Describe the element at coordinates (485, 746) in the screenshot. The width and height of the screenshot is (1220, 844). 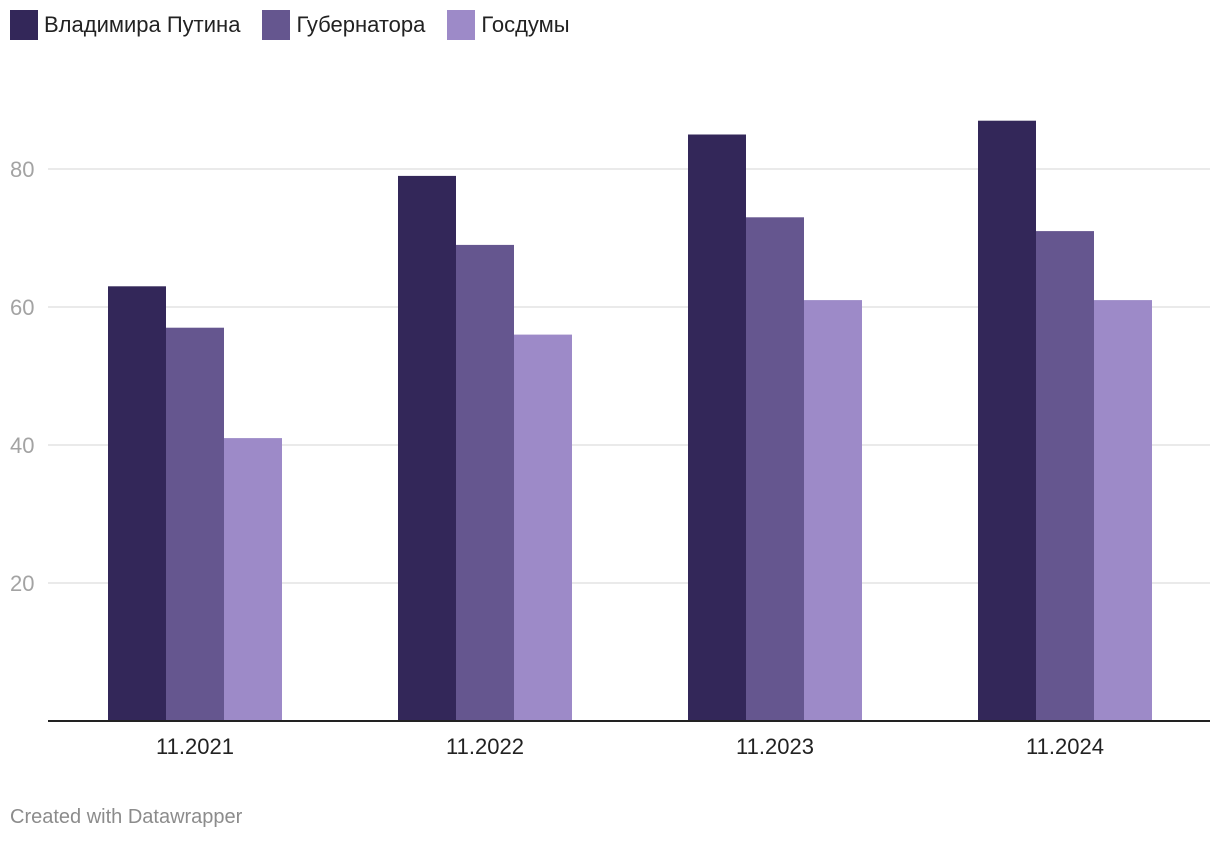
I see `x-category-label: 11.2022` at that location.